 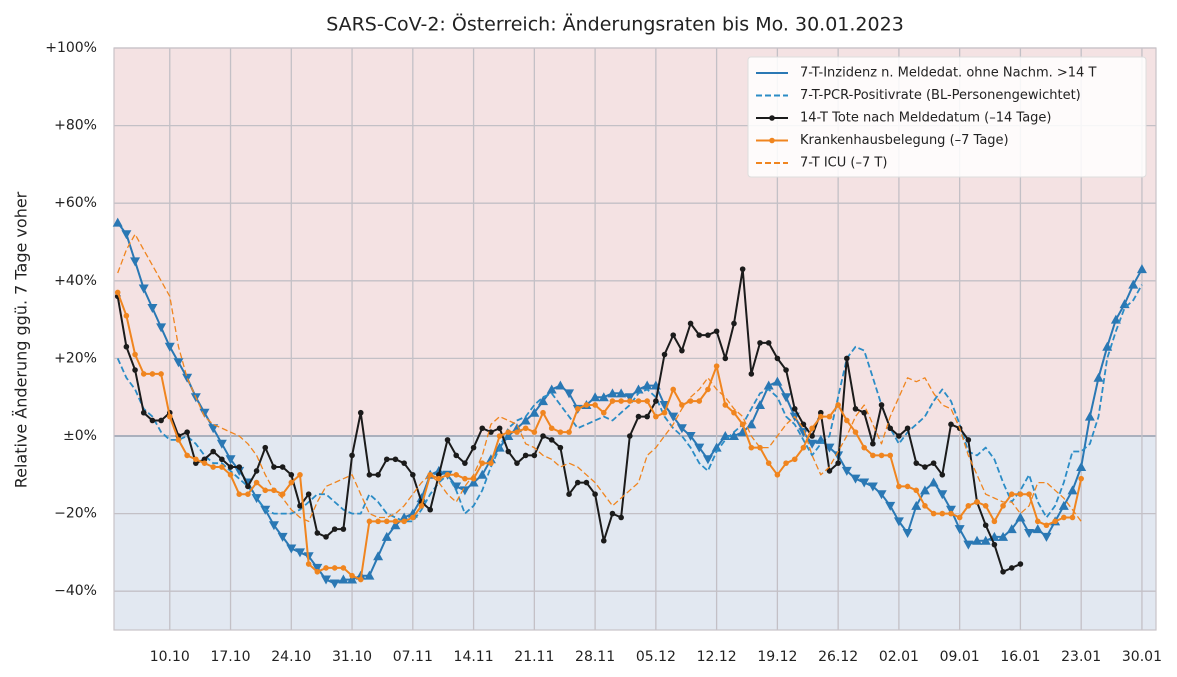 What do you see at coordinates (656, 657) in the screenshot?
I see `x-tick-label: 05.12` at bounding box center [656, 657].